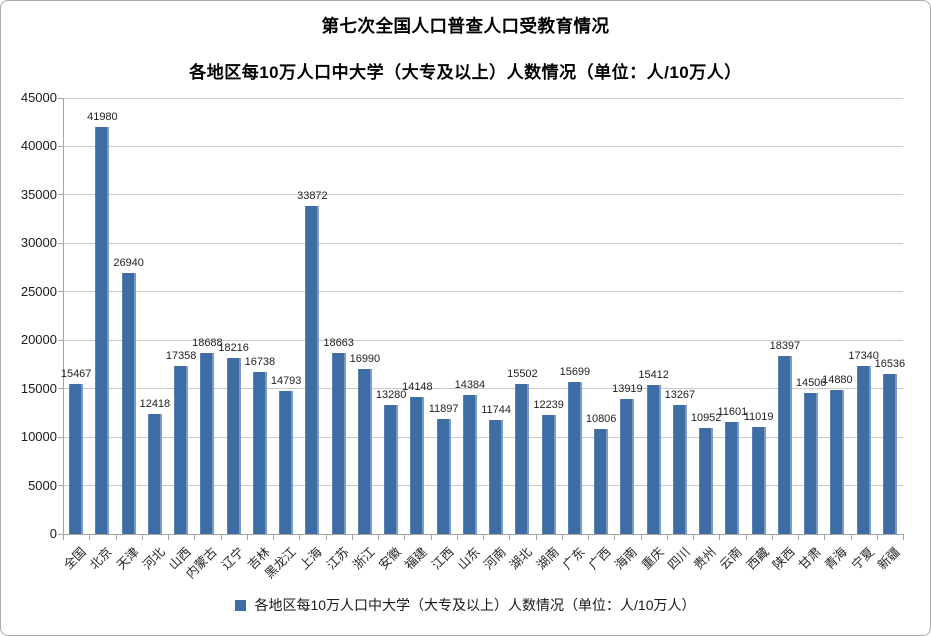 The height and width of the screenshot is (636, 931). Describe the element at coordinates (811, 383) in the screenshot. I see `bar-value-label: 14506` at that location.